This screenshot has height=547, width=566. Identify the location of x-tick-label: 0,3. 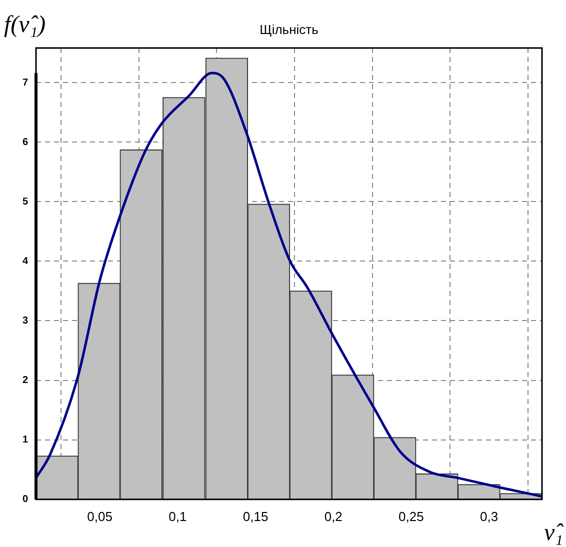
(489, 516).